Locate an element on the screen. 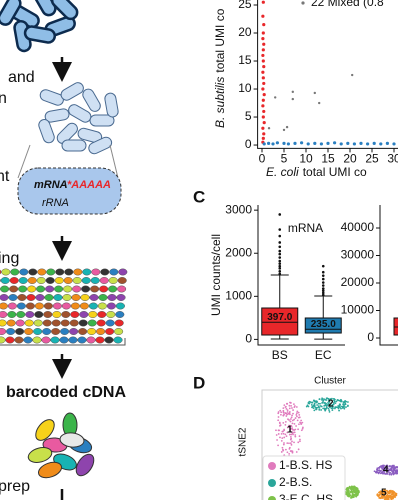  axis-frame is located at coordinates (388, 275).